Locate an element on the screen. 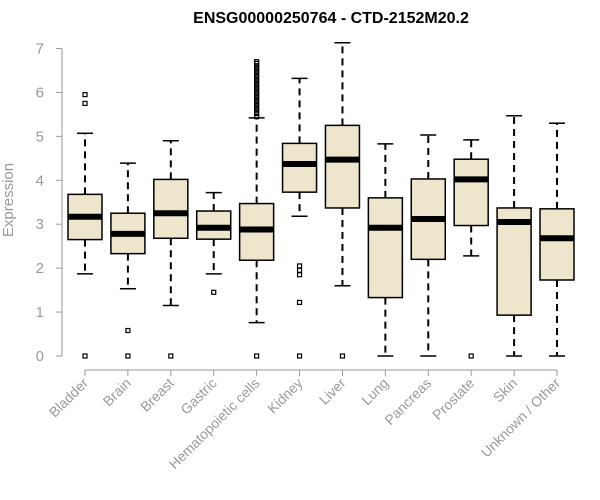  box-bladder is located at coordinates (85, 225).